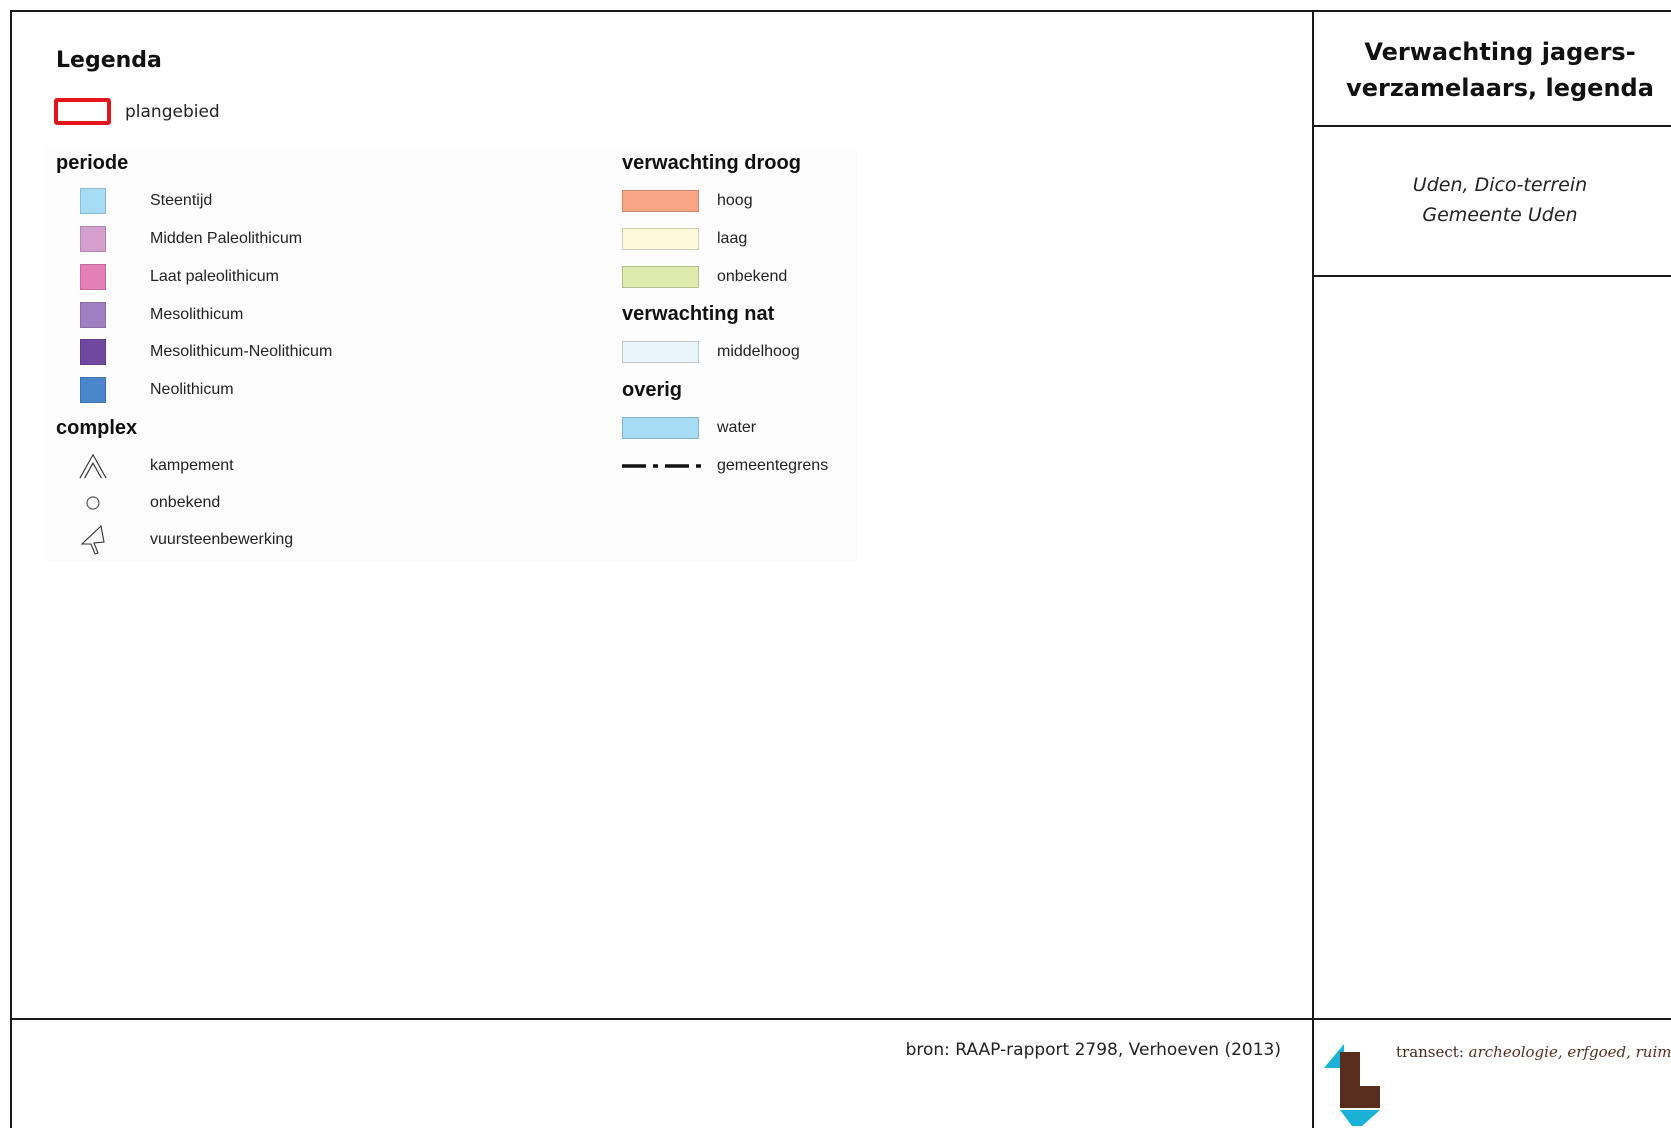 This screenshot has height=1131, width=1671. What do you see at coordinates (93, 315) in the screenshot?
I see `swatch-mesolithicum` at bounding box center [93, 315].